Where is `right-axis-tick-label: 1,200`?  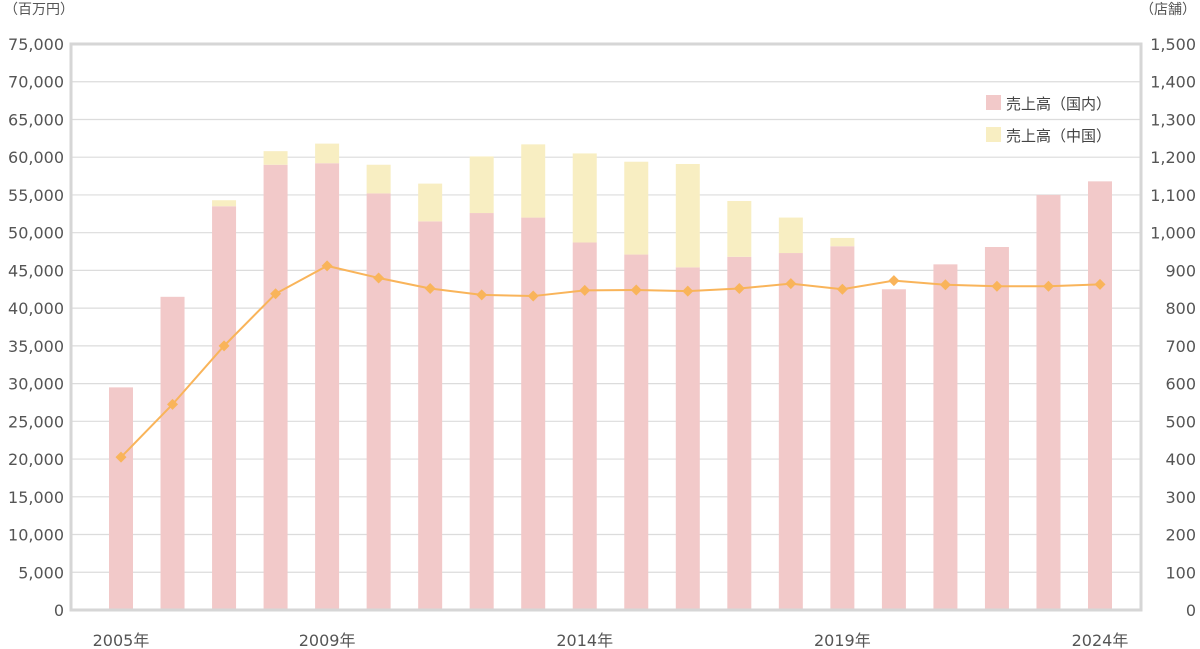
right-axis-tick-label: 1,200 is located at coordinates (1173, 157).